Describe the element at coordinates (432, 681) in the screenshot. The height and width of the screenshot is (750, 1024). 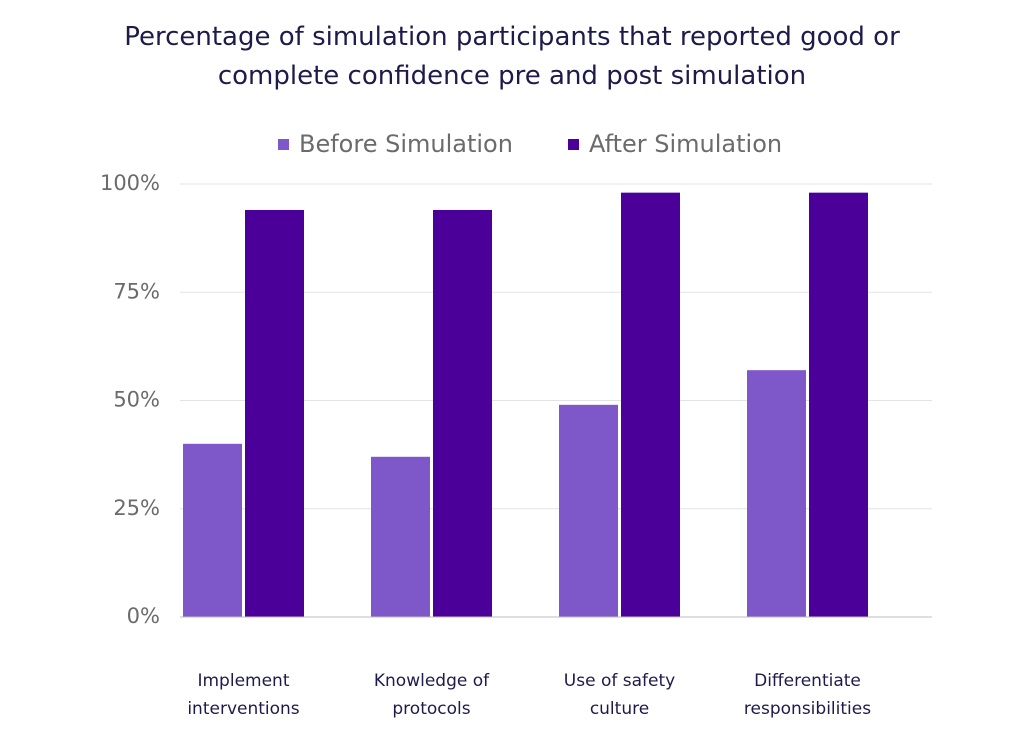
I see `category-label: Knowledge of` at that location.